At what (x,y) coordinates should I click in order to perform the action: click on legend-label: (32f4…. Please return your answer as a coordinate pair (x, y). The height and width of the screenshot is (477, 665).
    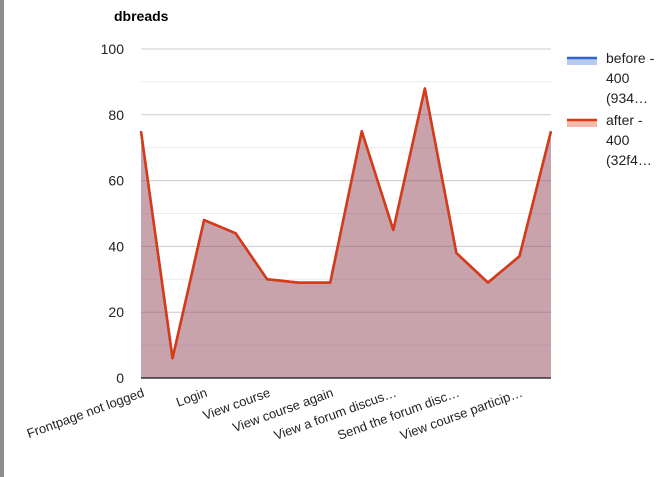
    Looking at the image, I should click on (629, 160).